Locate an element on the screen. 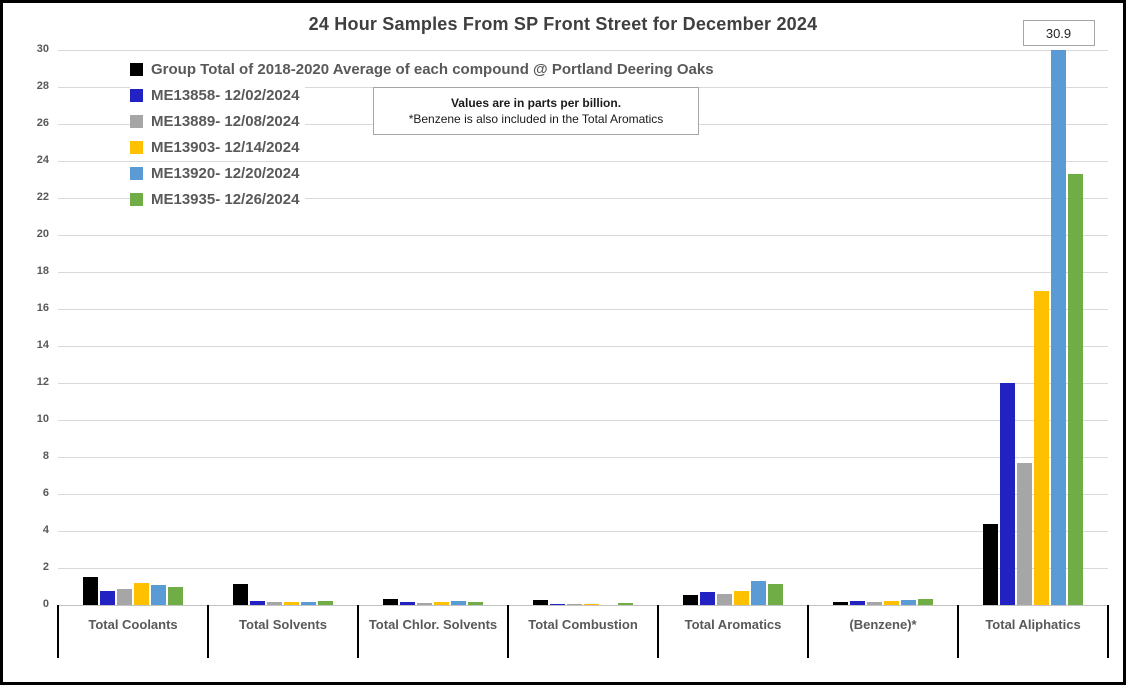  gridline-y8 is located at coordinates (583, 457).